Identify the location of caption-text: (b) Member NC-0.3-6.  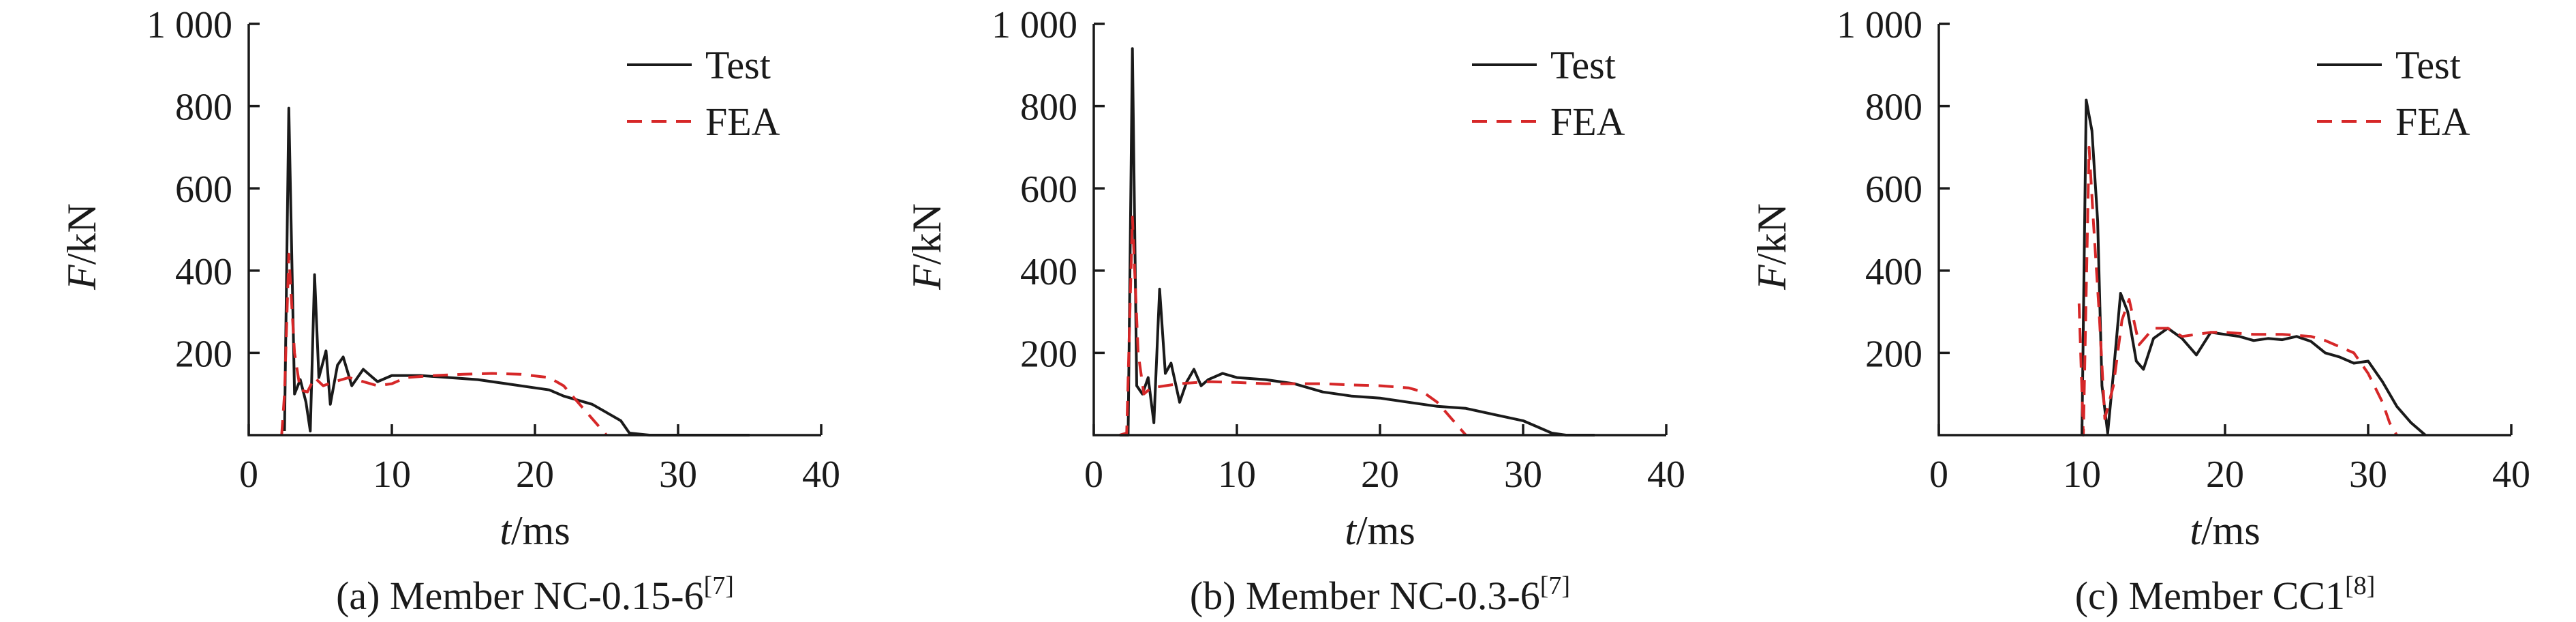
(1365, 596).